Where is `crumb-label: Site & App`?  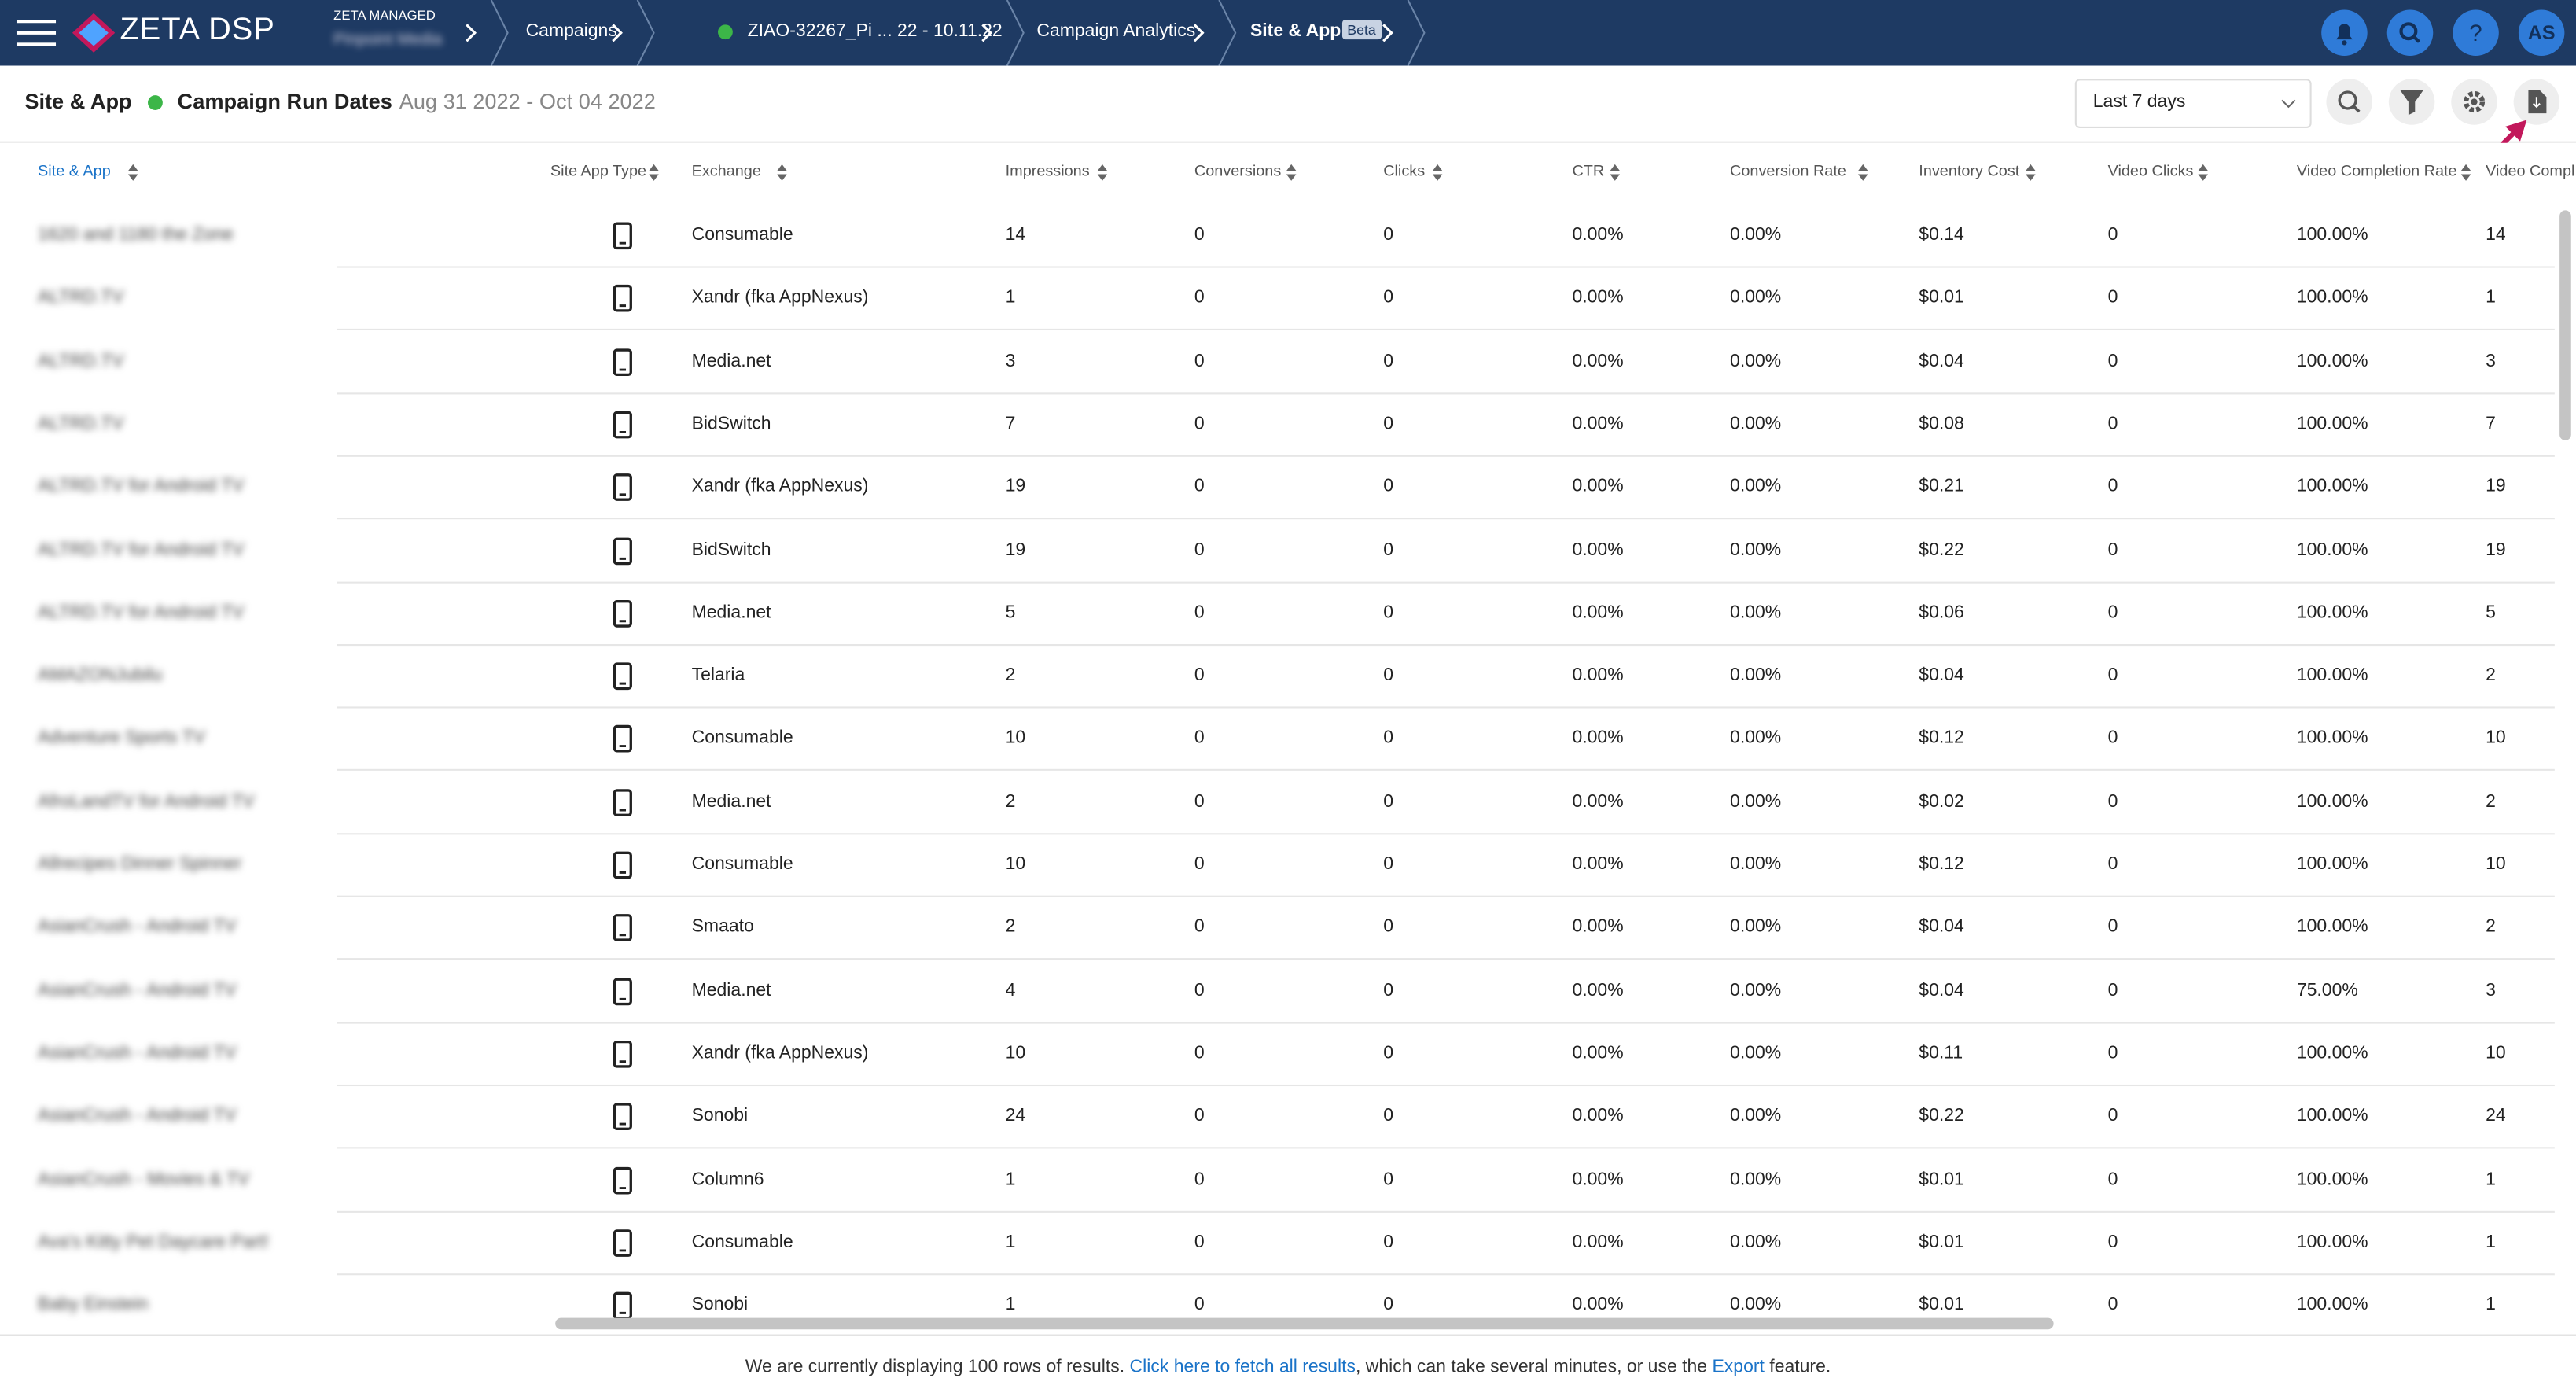
crumb-label: Site & App is located at coordinates (1295, 31).